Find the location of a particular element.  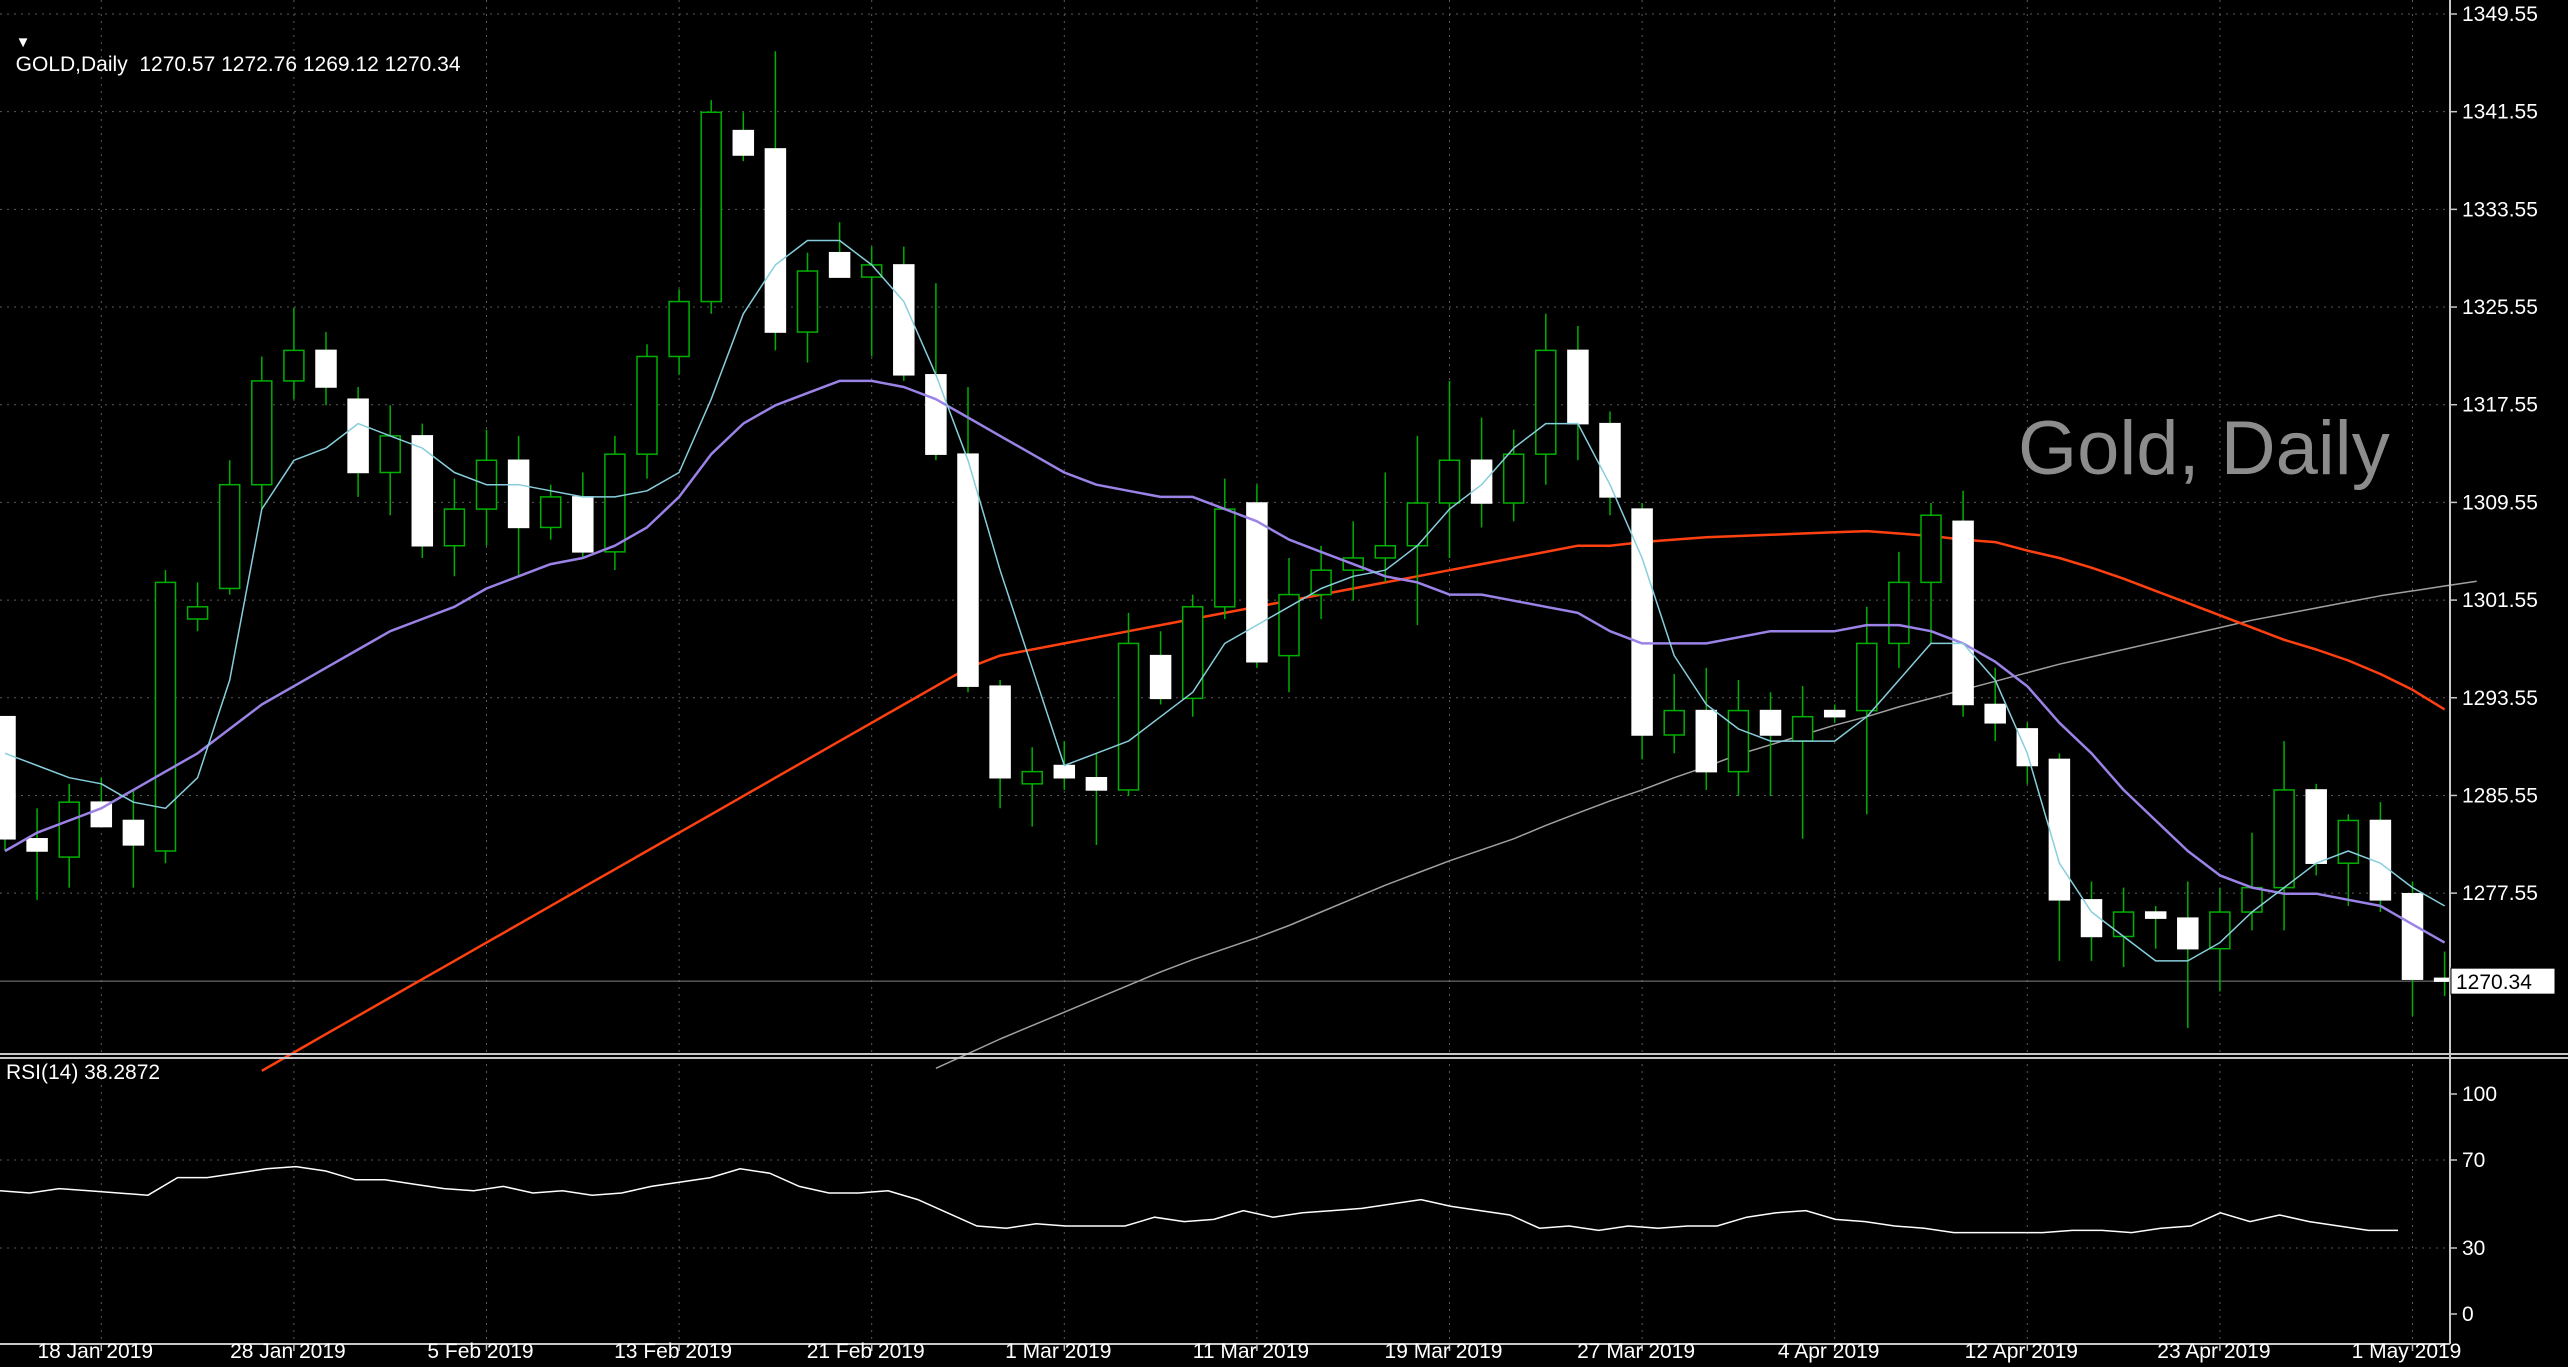

price-tick-label: 1341.55 is located at coordinates (2500, 112).